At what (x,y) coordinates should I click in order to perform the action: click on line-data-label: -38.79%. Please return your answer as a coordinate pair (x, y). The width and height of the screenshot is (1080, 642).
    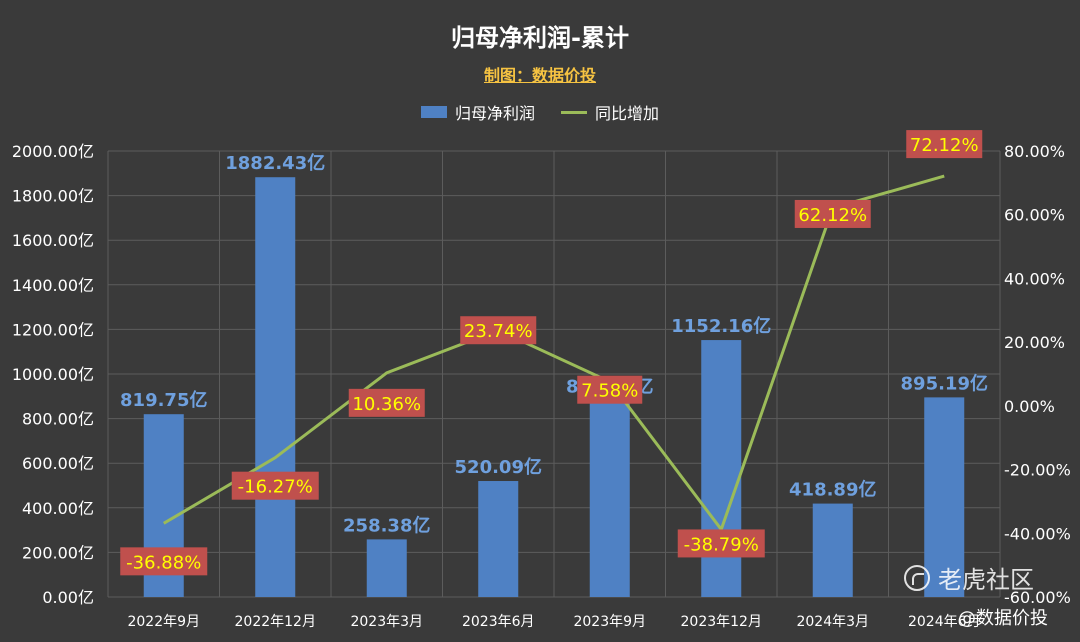
    Looking at the image, I should click on (721, 544).